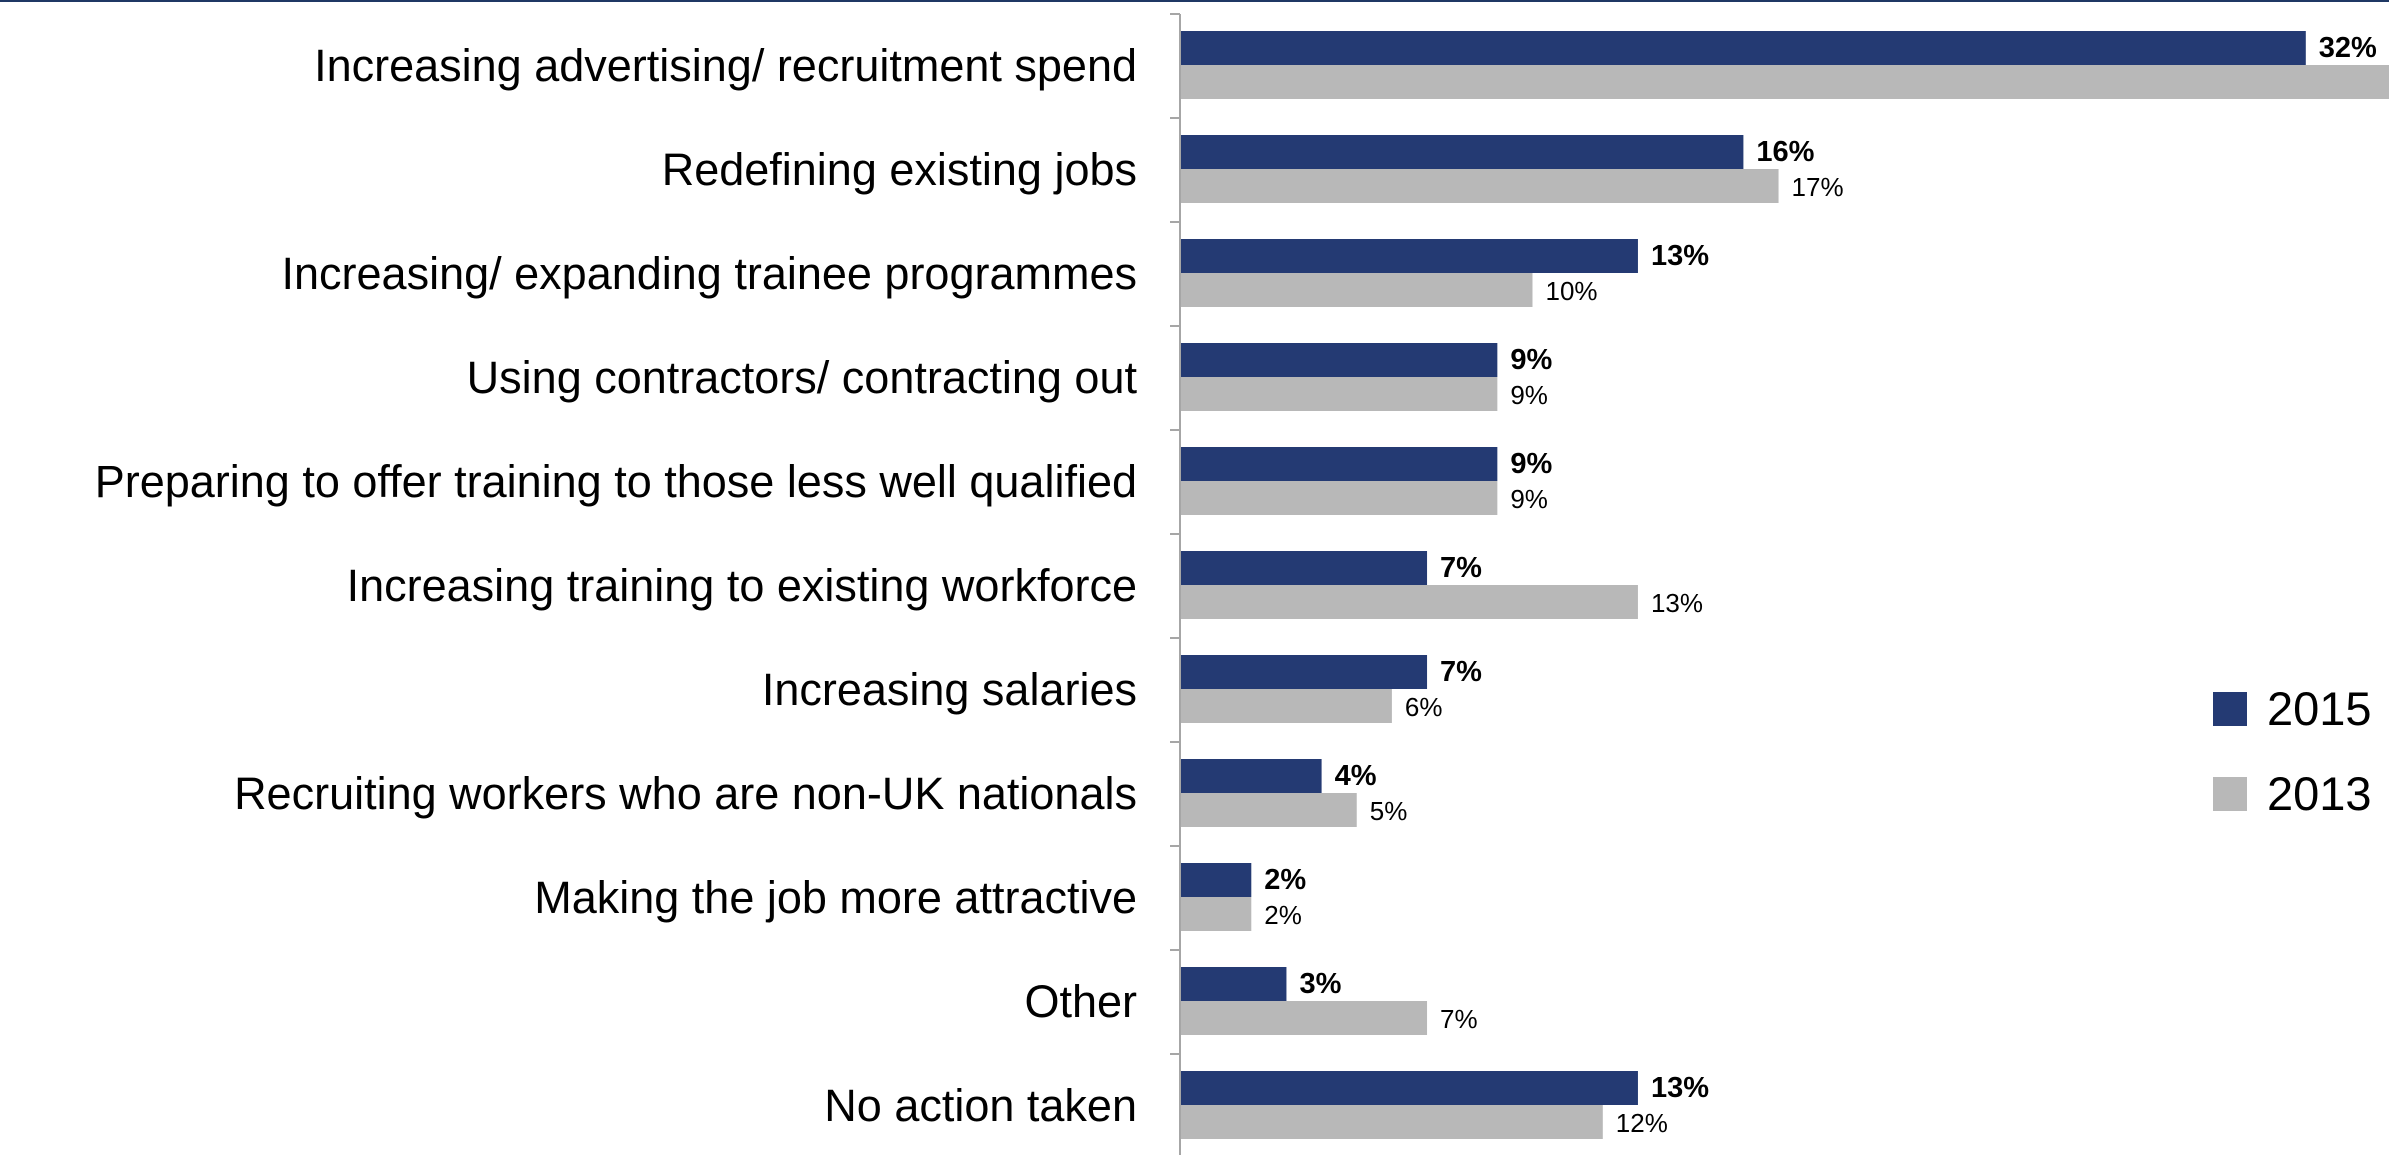  I want to click on value-label-2013: 13%, so click(1677, 603).